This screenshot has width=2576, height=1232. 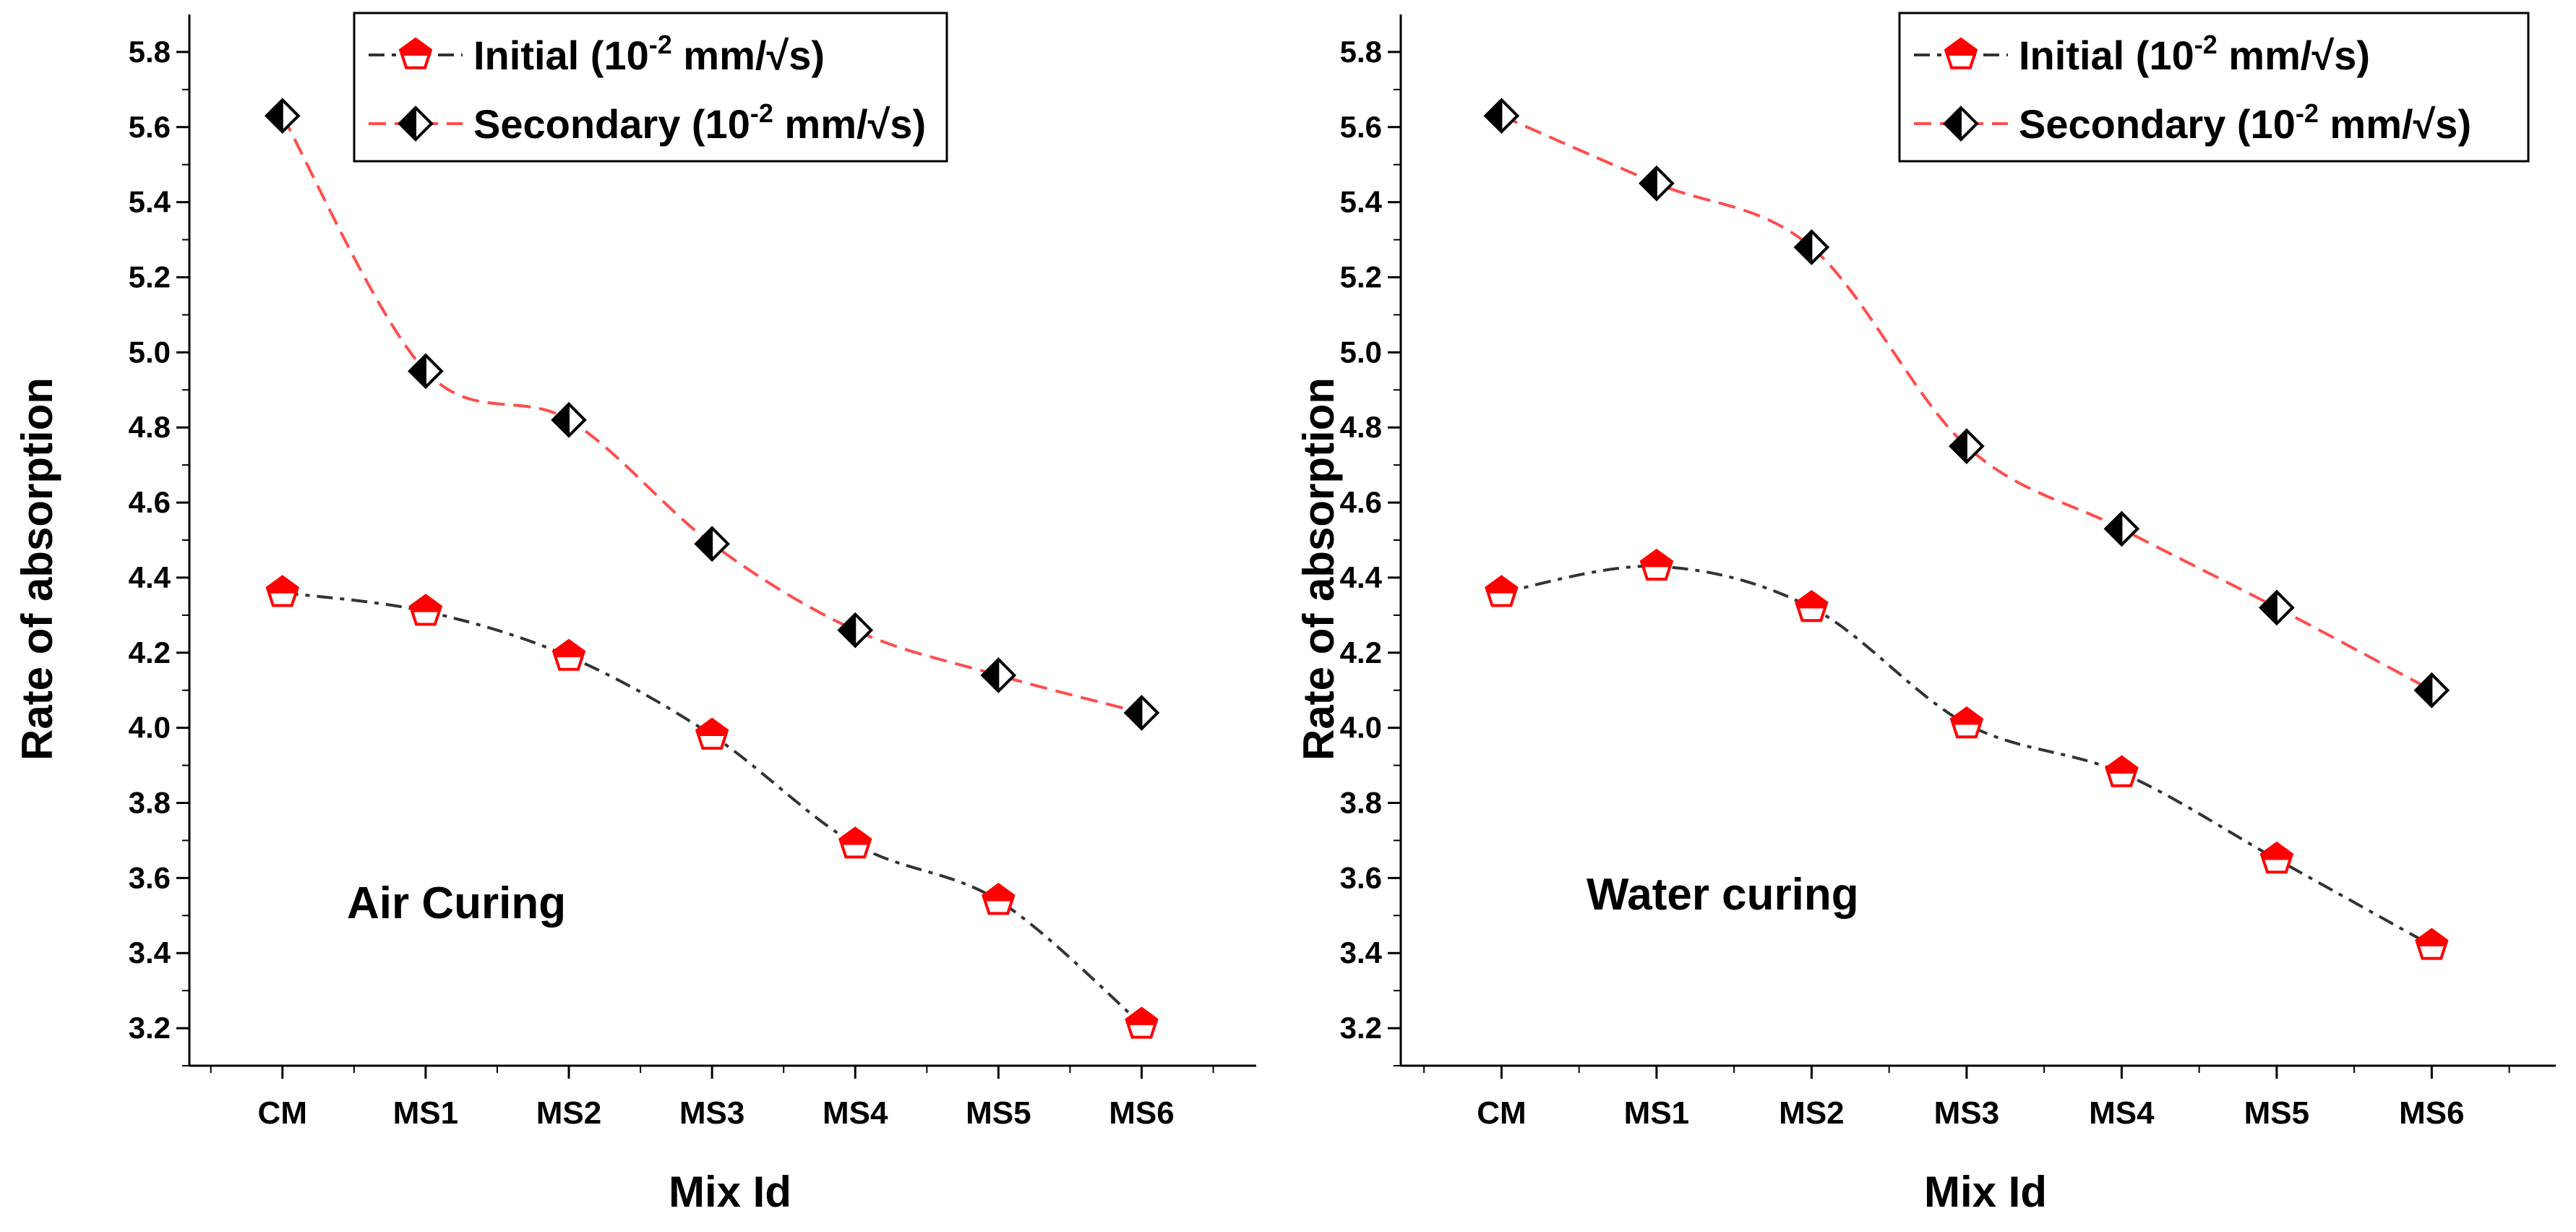 What do you see at coordinates (1361, 127) in the screenshot?
I see `y-tick-label: 5.6` at bounding box center [1361, 127].